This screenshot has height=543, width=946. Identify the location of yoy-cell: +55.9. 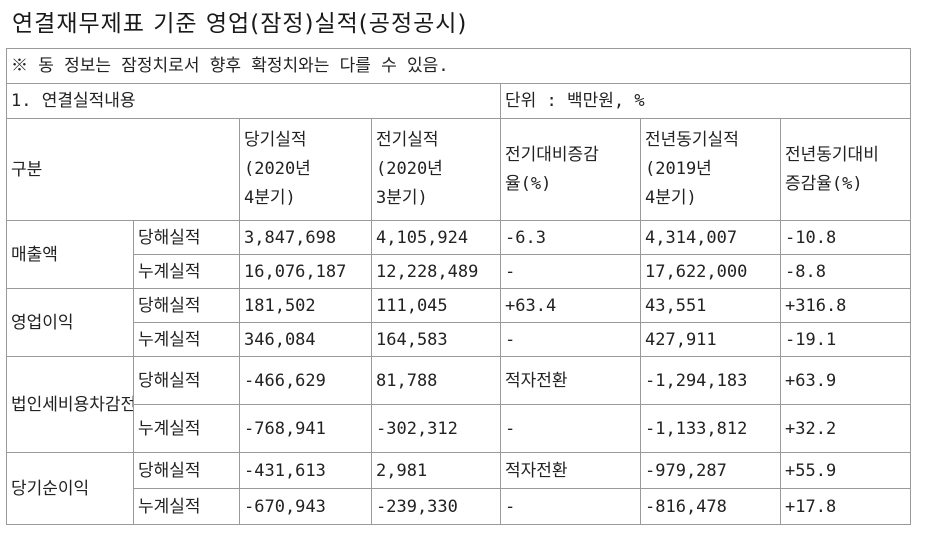
(845, 470).